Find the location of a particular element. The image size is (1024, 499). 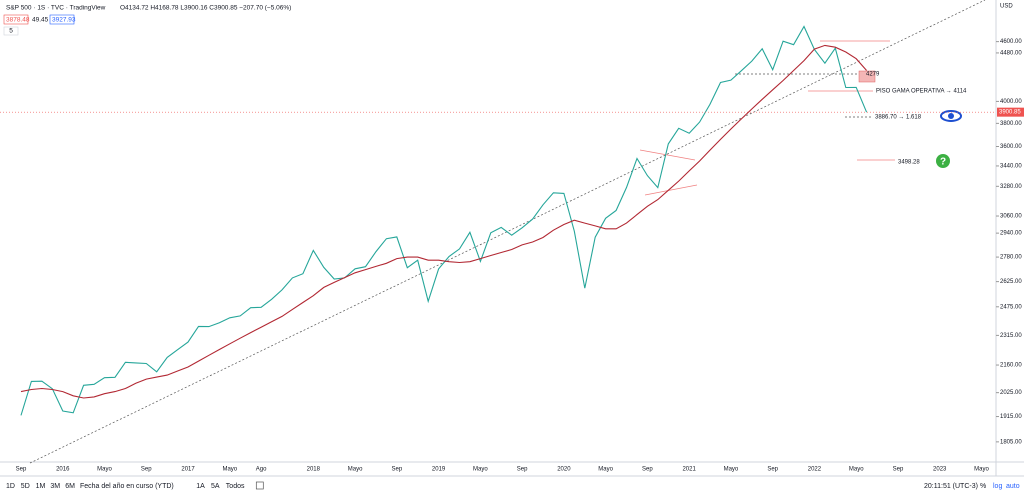

y-tick-label: 2625.00 is located at coordinates (1011, 282).